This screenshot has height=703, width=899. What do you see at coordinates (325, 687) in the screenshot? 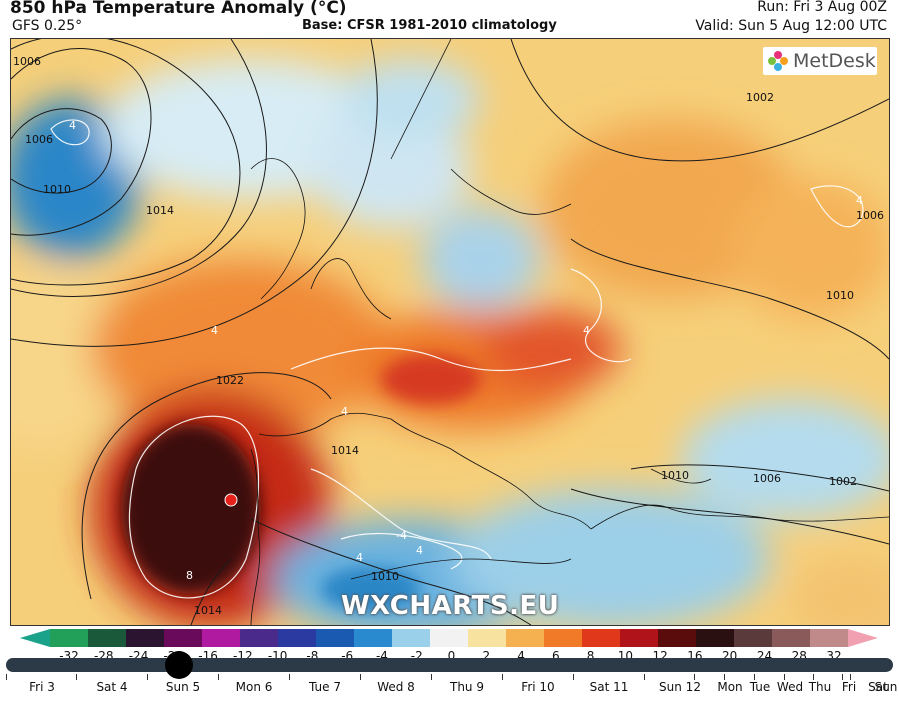
I see `timeline-day-label: Tue 7` at bounding box center [325, 687].